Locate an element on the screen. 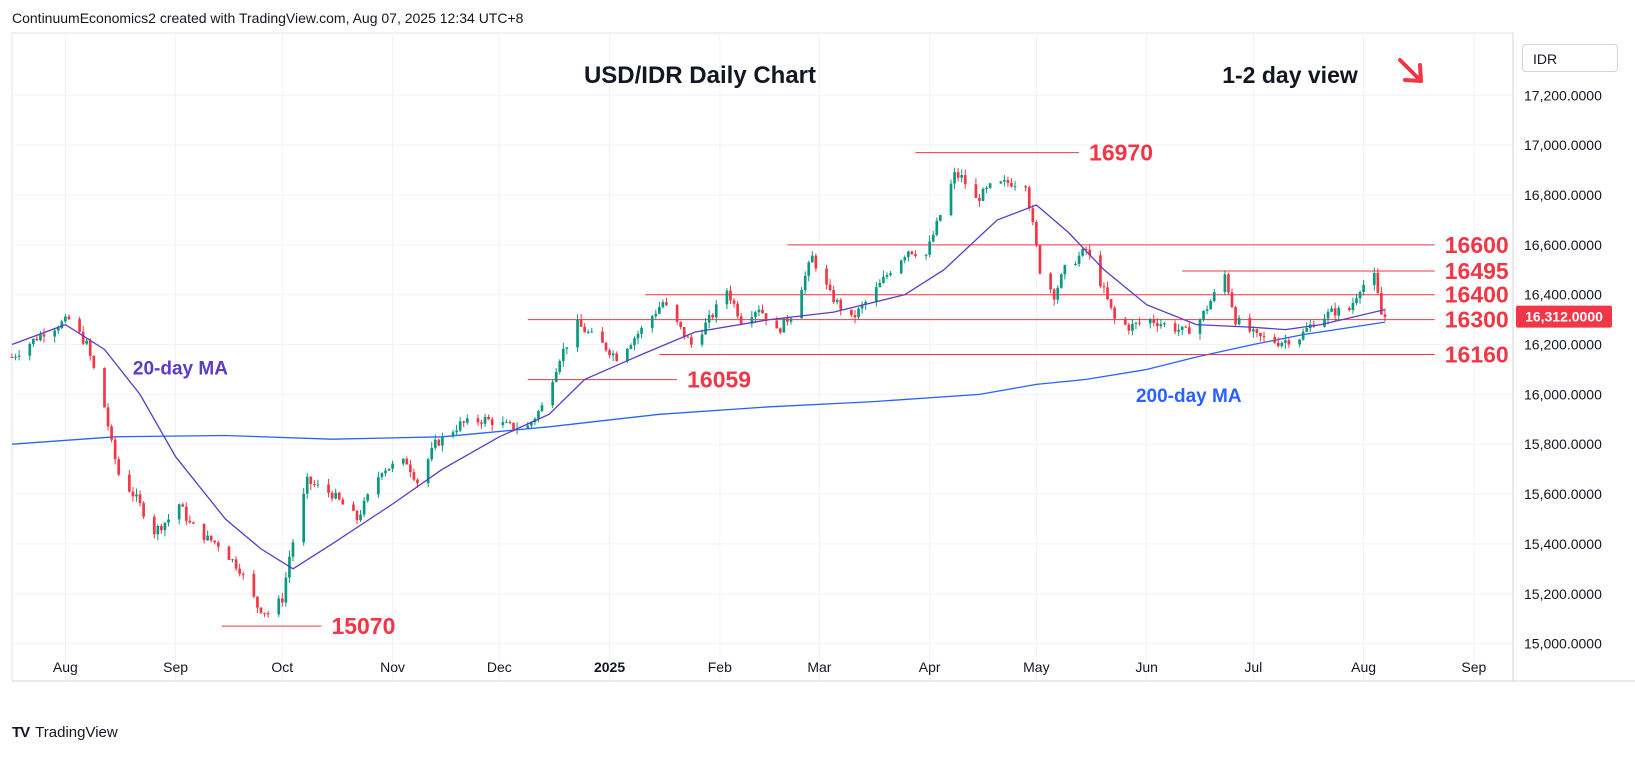 Image resolution: width=1635 pixels, height=757 pixels. level-label: 16059 is located at coordinates (719, 380).